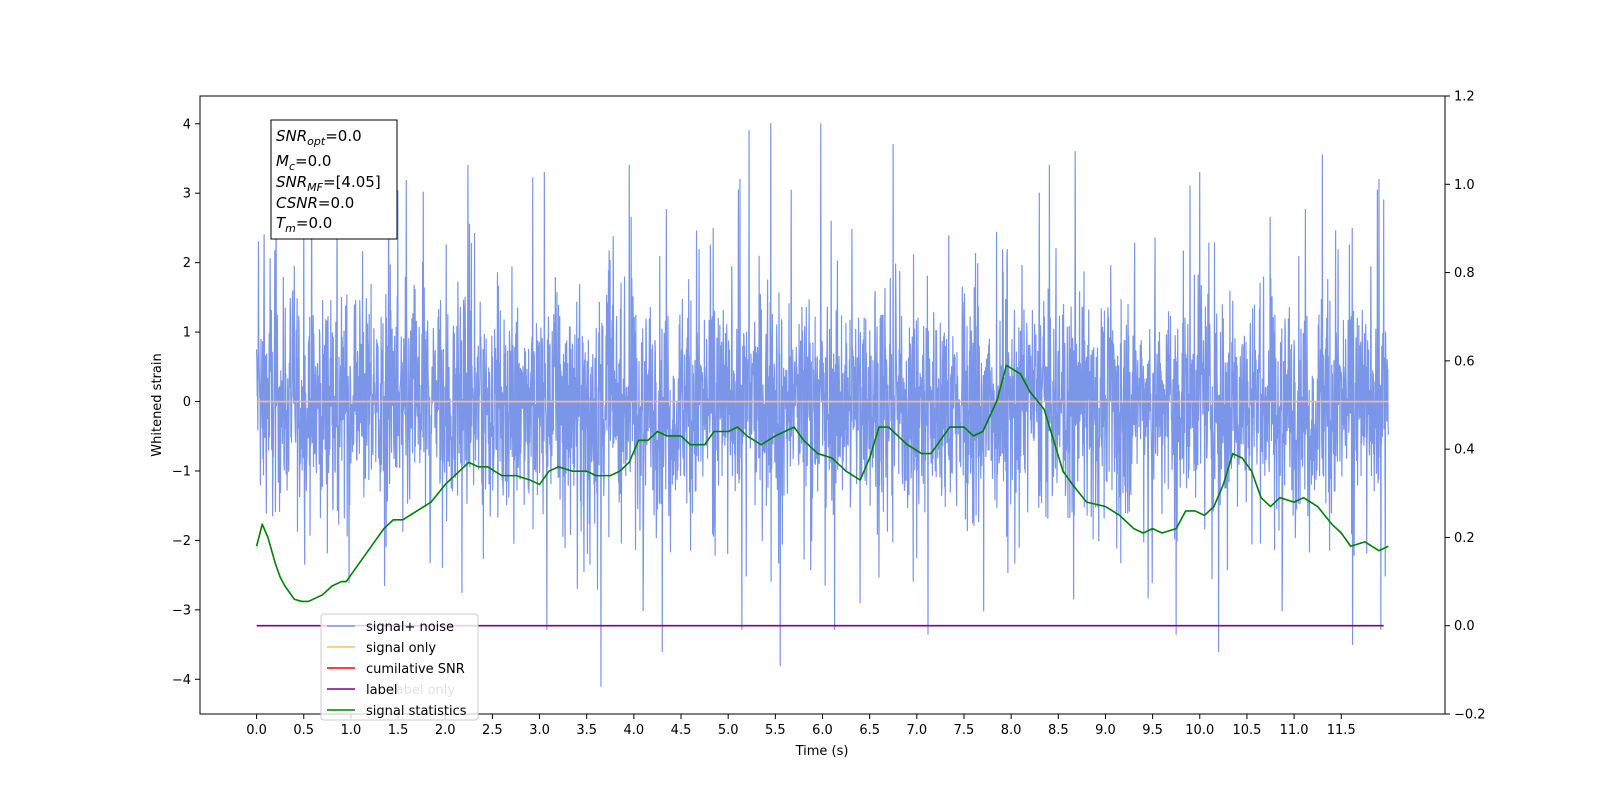  What do you see at coordinates (423, 690) in the screenshot?
I see `legend-label-label-only: label only` at bounding box center [423, 690].